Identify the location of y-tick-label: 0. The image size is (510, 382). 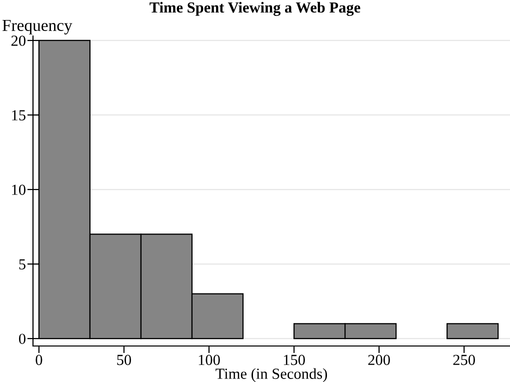
(22, 339).